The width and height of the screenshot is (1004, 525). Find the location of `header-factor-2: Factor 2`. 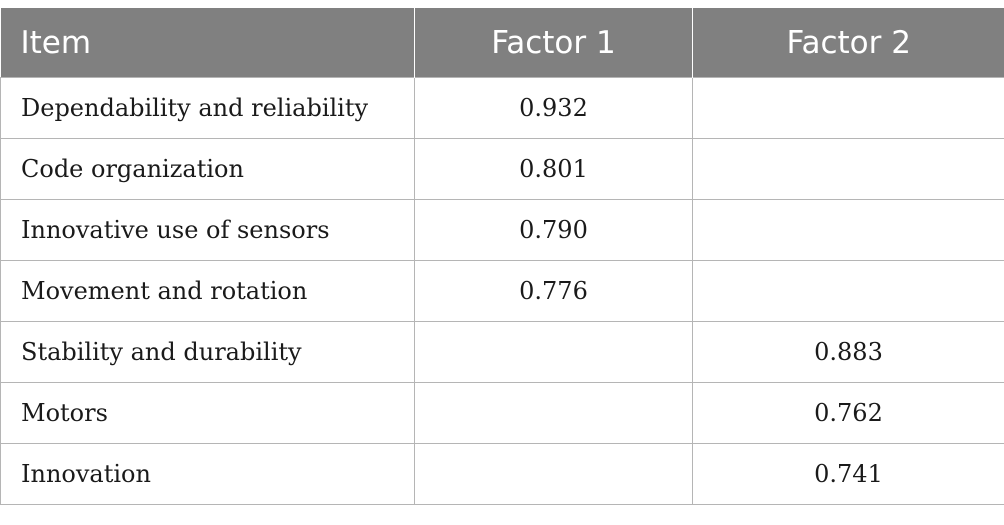

header-factor-2: Factor 2 is located at coordinates (848, 43).